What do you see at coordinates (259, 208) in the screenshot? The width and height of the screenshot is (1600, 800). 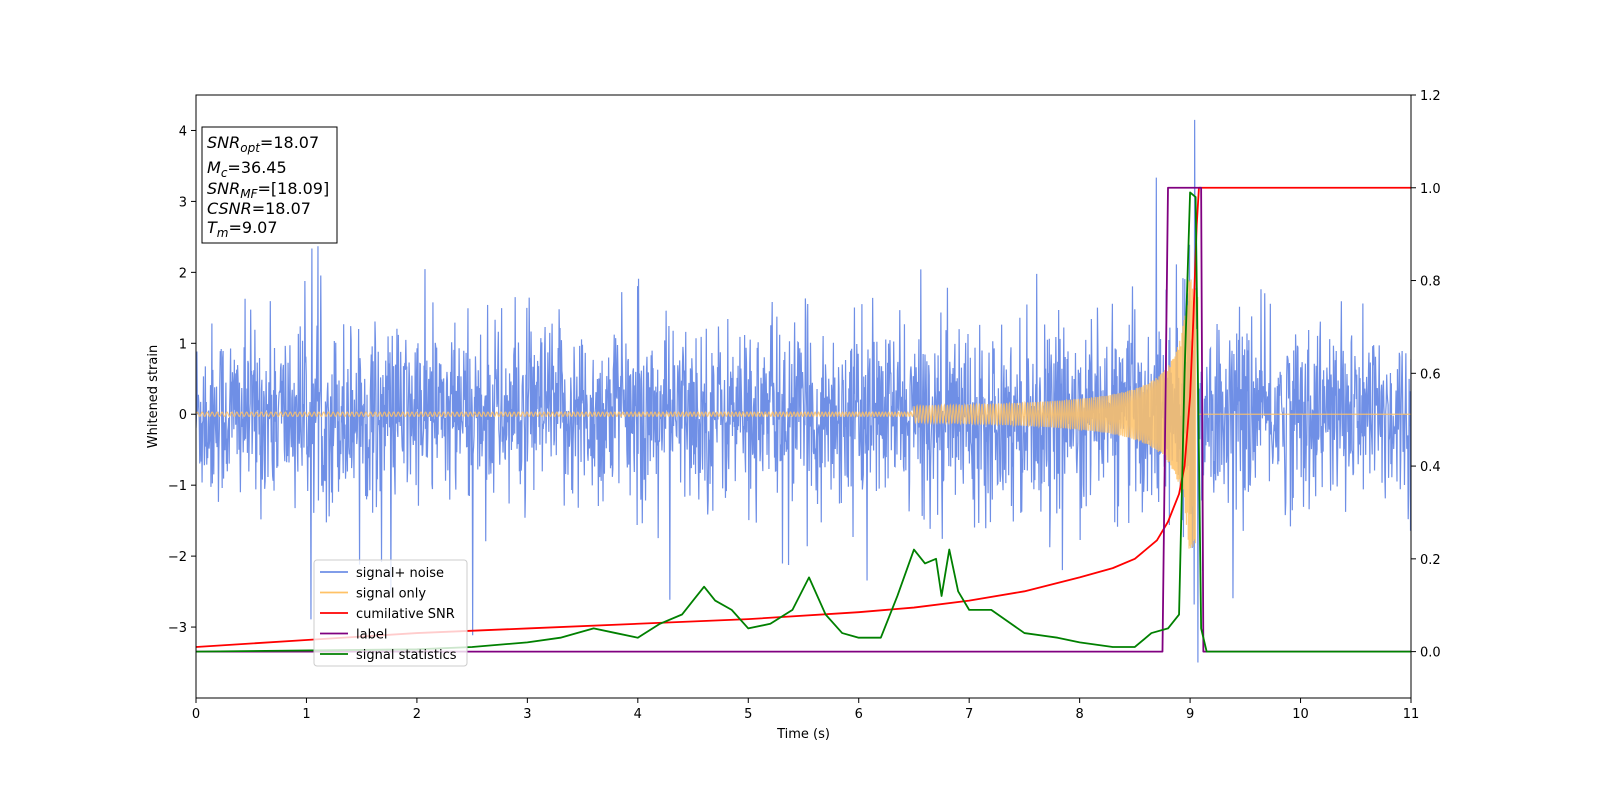 I see `csnr-text: CSNR=18.07` at bounding box center [259, 208].